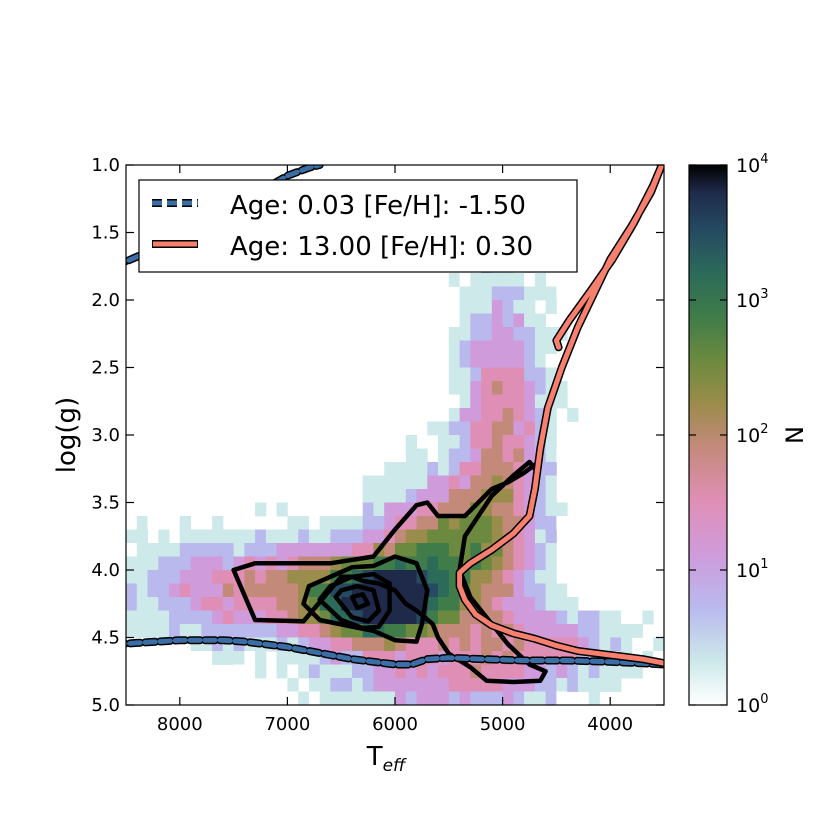  I want to click on y-axis-label: log(g), so click(67, 435).